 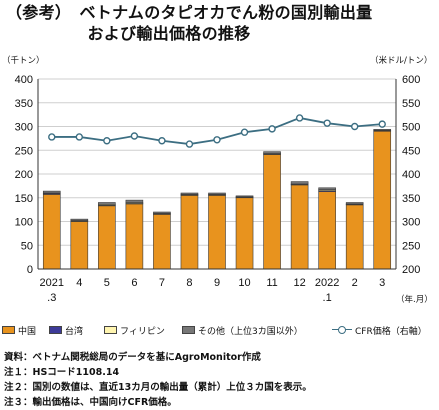 What do you see at coordinates (27, 331) in the screenshot?
I see `legend-label-china: 中国` at bounding box center [27, 331].